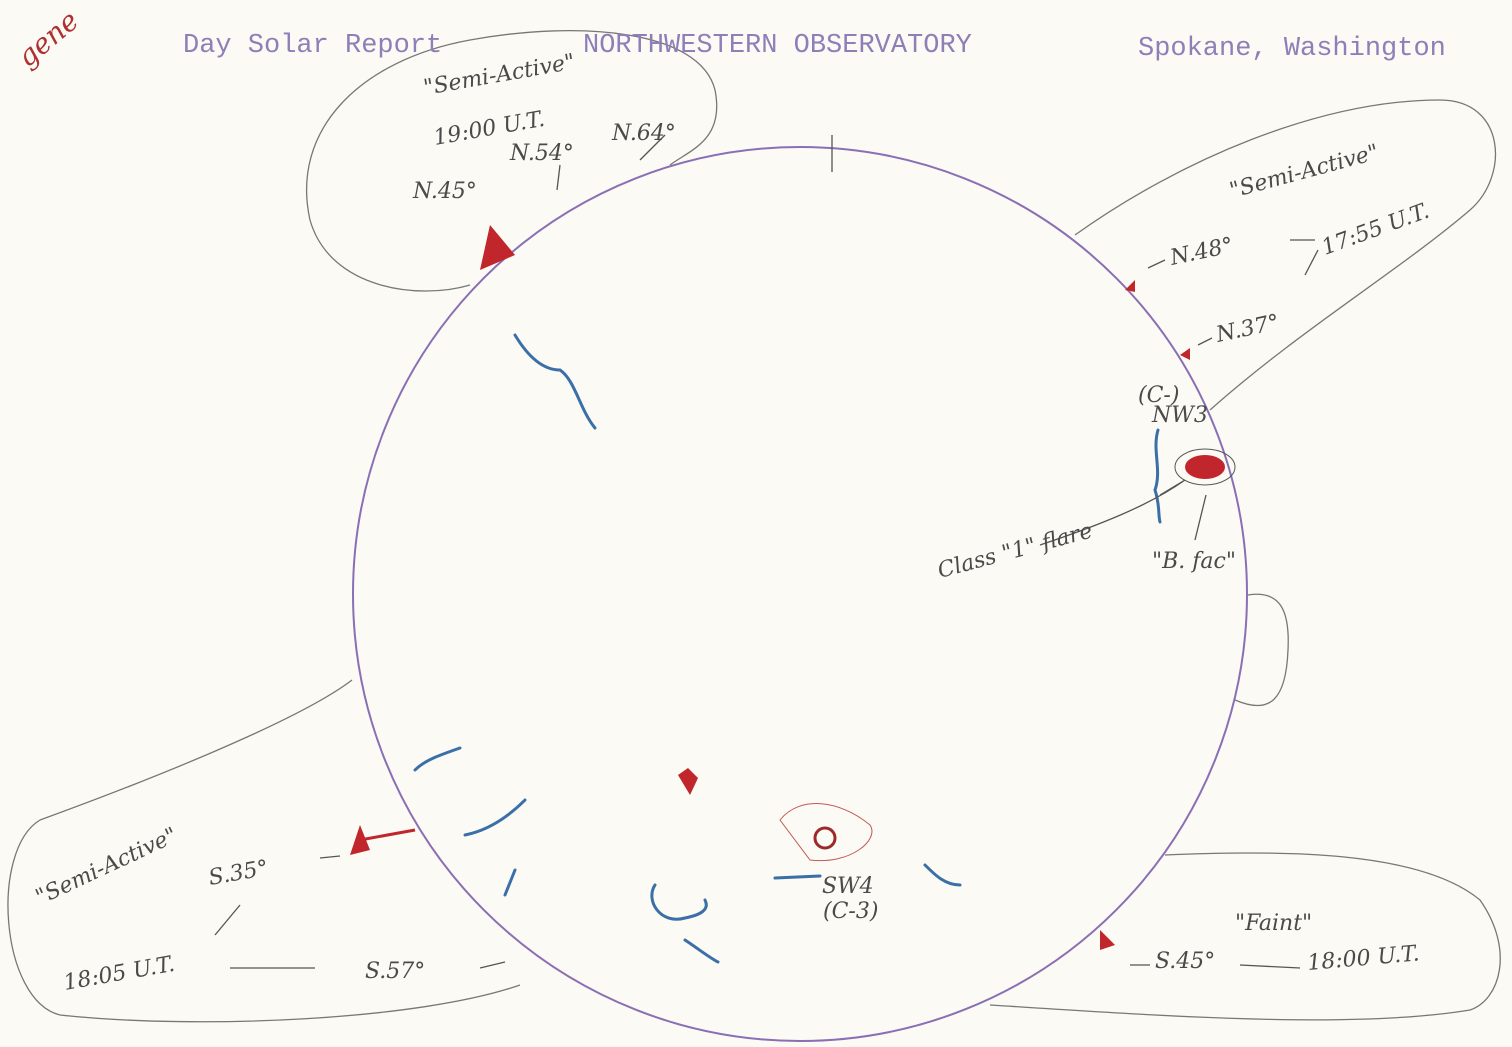 This screenshot has width=1512, height=1047. Describe the element at coordinates (1015, 550) in the screenshot. I see `flare-label: Class "1" flare` at that location.